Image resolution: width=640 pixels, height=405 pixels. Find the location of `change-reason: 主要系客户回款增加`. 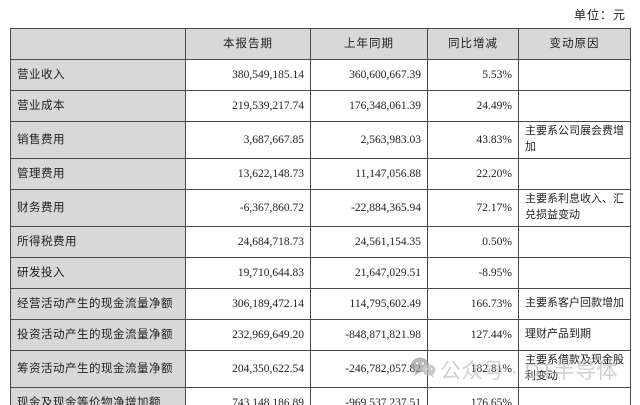

change-reason: 主要系客户回款增加 is located at coordinates (574, 304).